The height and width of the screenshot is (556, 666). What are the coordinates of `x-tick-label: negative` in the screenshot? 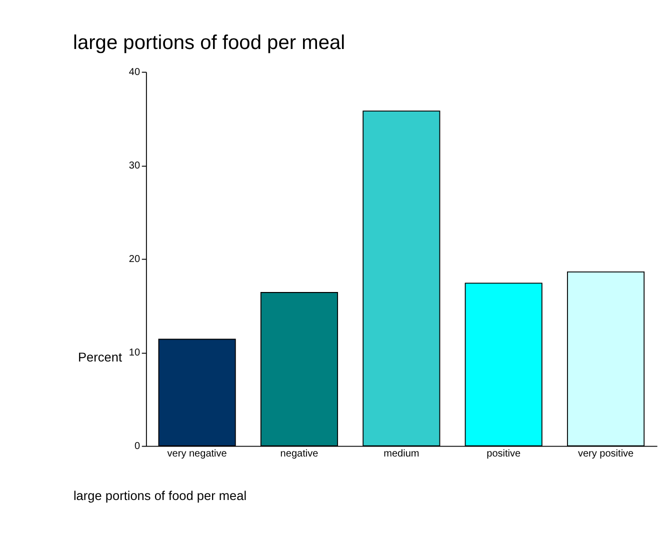 It's located at (299, 454).